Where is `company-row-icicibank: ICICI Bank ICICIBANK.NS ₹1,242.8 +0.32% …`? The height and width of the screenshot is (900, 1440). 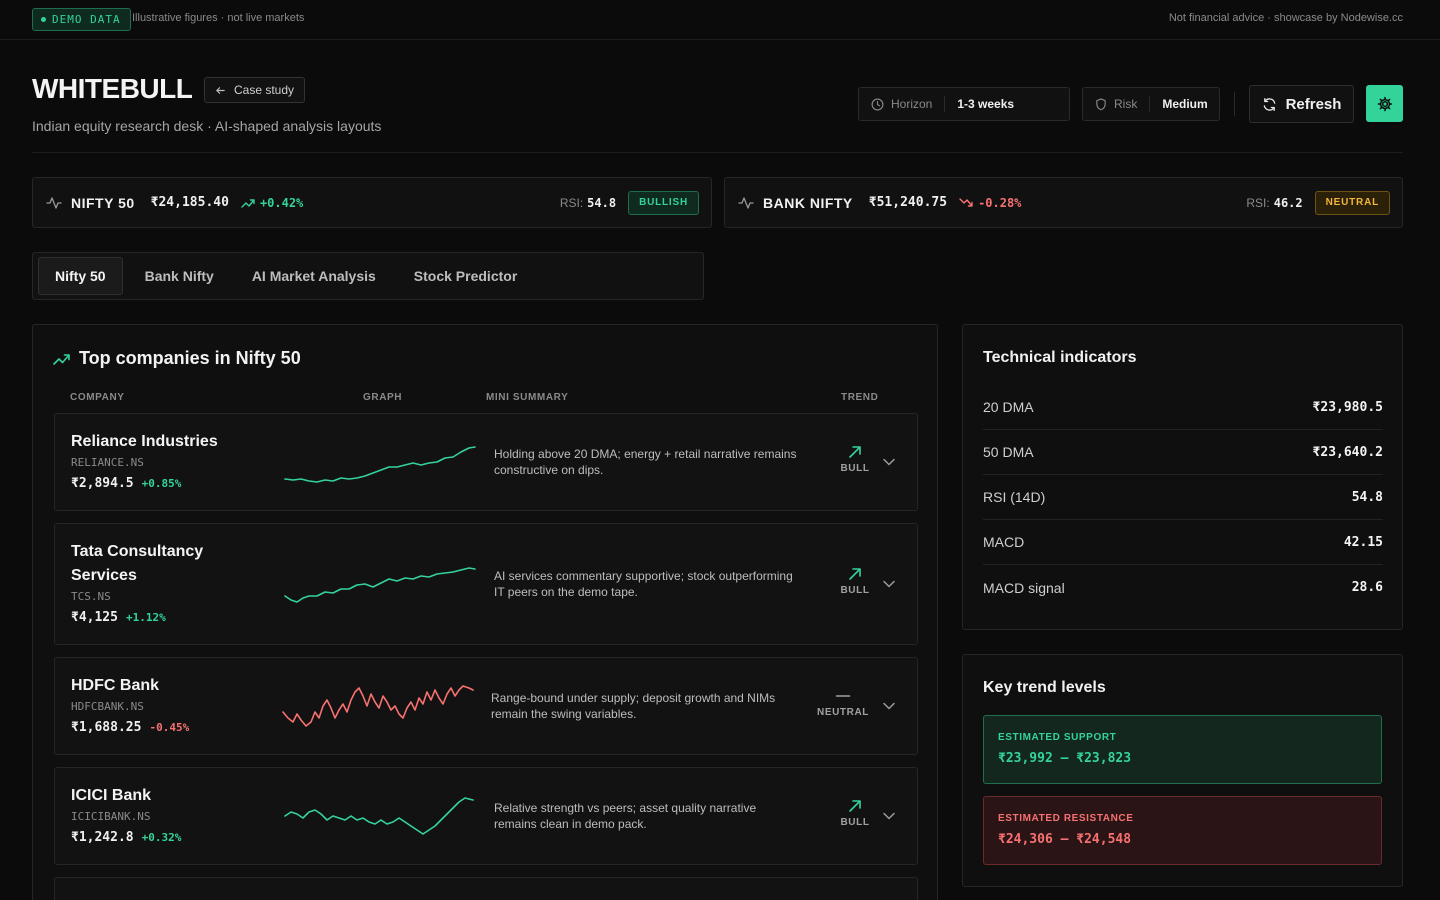
company-row-icicibank: ICICI Bank ICICIBANK.NS ₹1,242.8 +0.32% … is located at coordinates (486, 816).